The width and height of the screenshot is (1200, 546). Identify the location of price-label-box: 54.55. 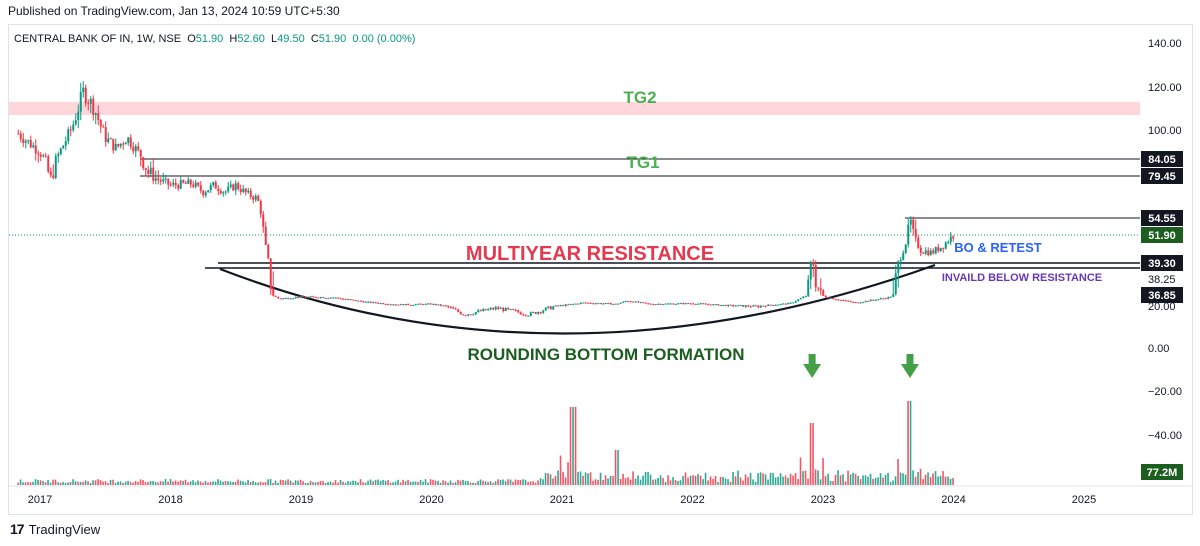
(1162, 218).